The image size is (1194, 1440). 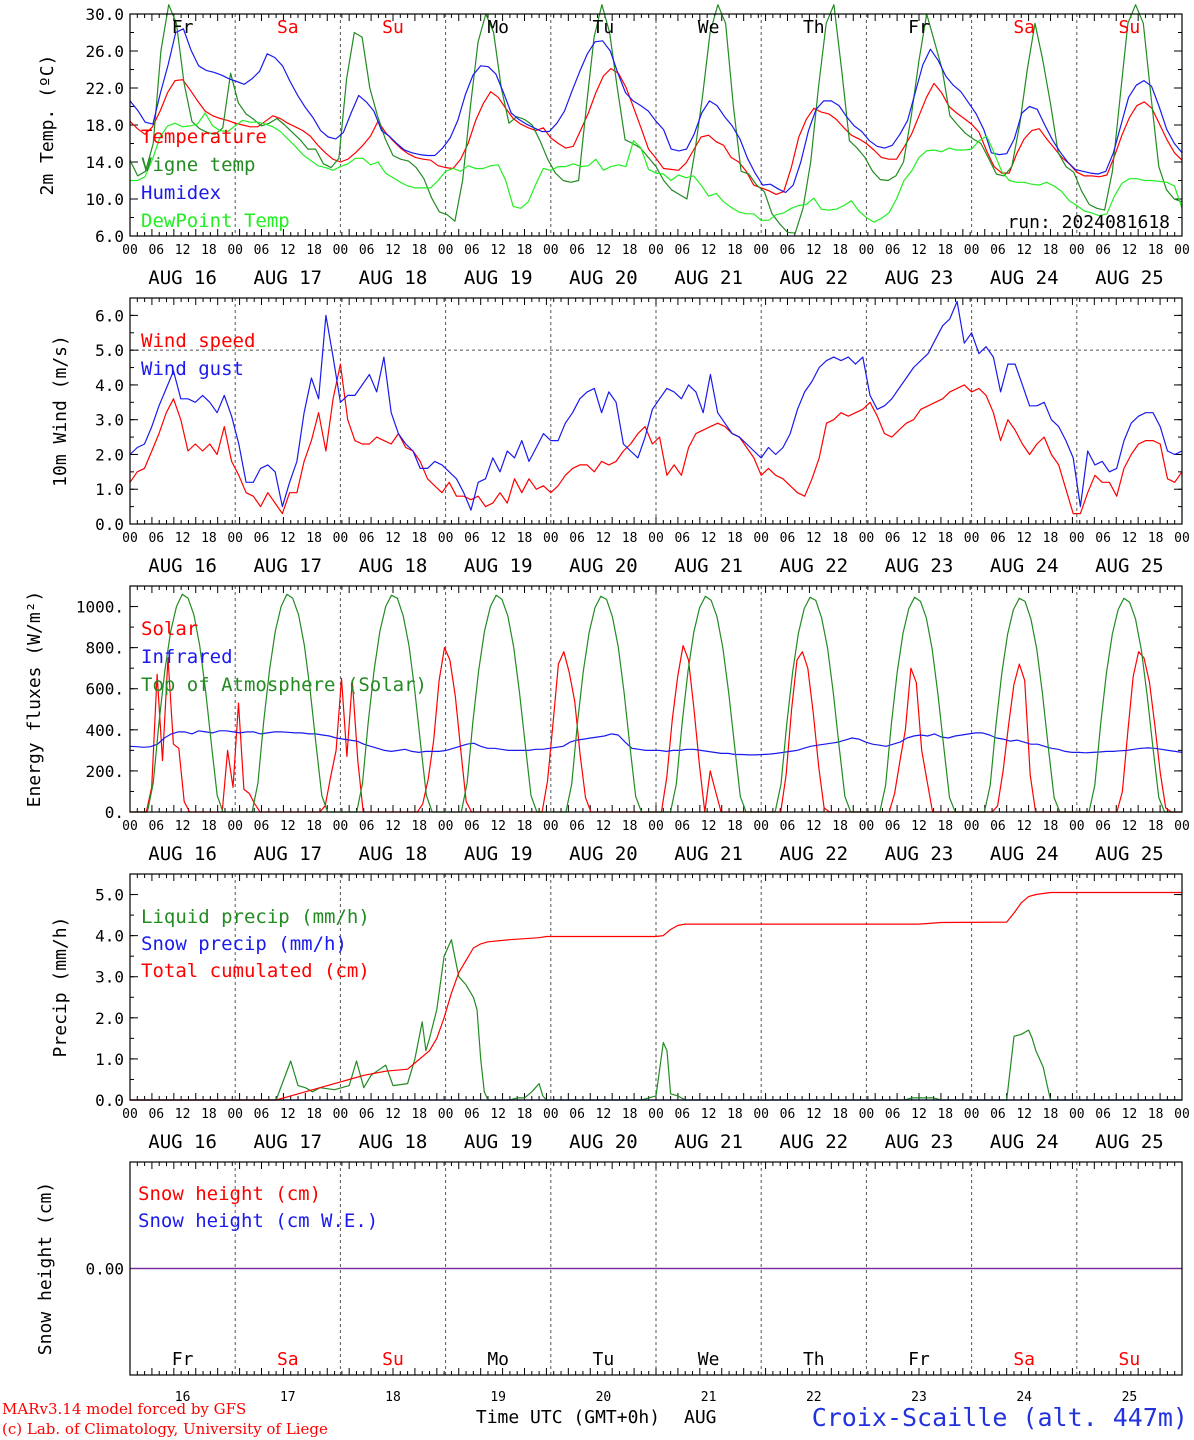 I want to click on y-axis-label: Precip (mm/h), so click(x=60, y=987).